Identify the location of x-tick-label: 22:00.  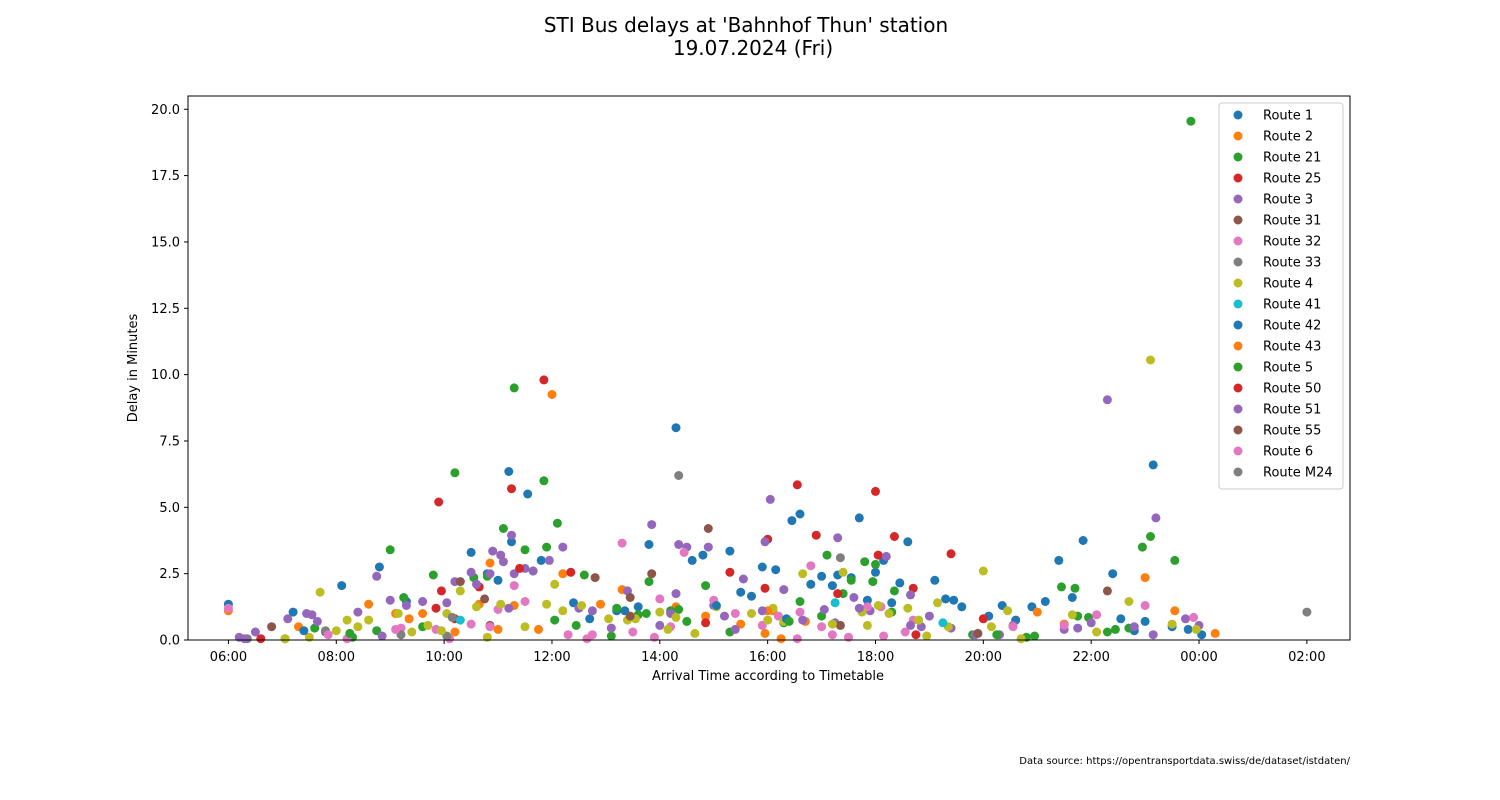
(1090, 657).